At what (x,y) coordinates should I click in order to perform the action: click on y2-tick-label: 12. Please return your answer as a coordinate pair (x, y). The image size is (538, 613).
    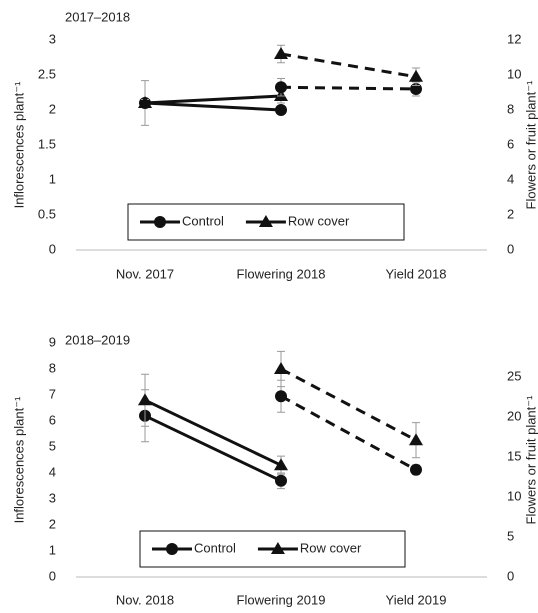
    Looking at the image, I should click on (514, 38).